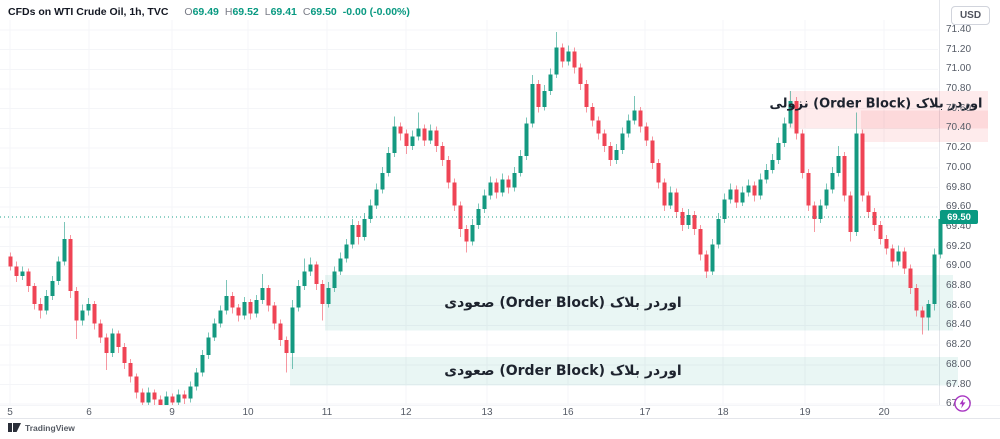 The height and width of the screenshot is (439, 1000). What do you see at coordinates (959, 207) in the screenshot?
I see `price-tick-label: 69.60` at bounding box center [959, 207].